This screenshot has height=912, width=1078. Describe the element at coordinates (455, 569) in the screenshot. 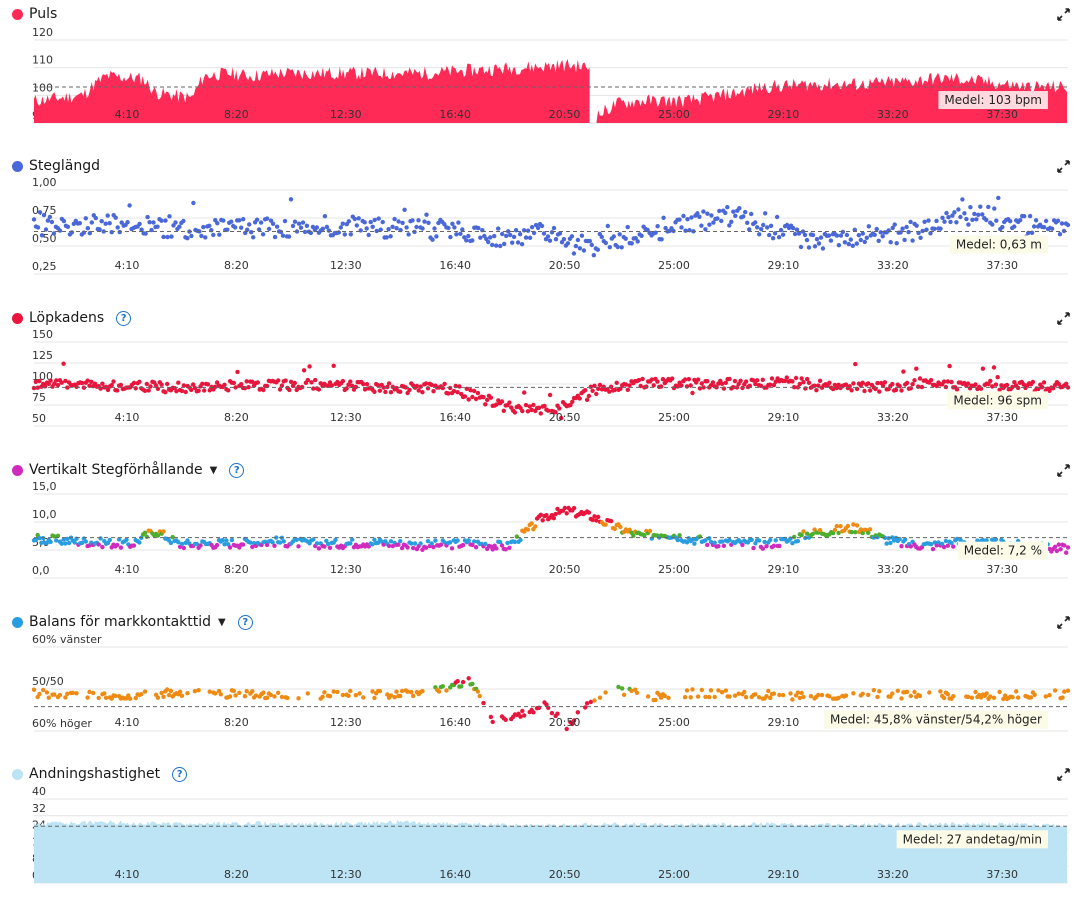

I see `x-tick-label: 16:40` at that location.